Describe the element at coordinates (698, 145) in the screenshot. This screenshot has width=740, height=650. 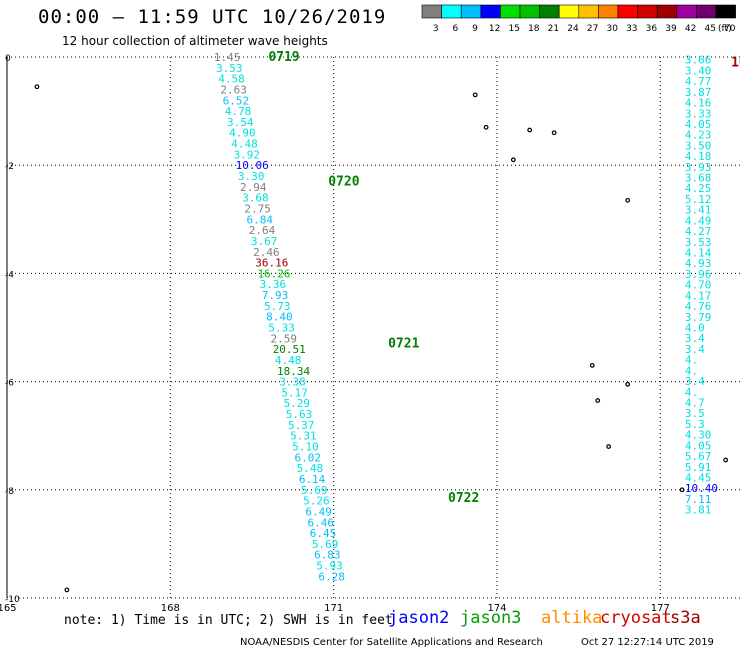
I see `wave-height-value: 3.50` at that location.